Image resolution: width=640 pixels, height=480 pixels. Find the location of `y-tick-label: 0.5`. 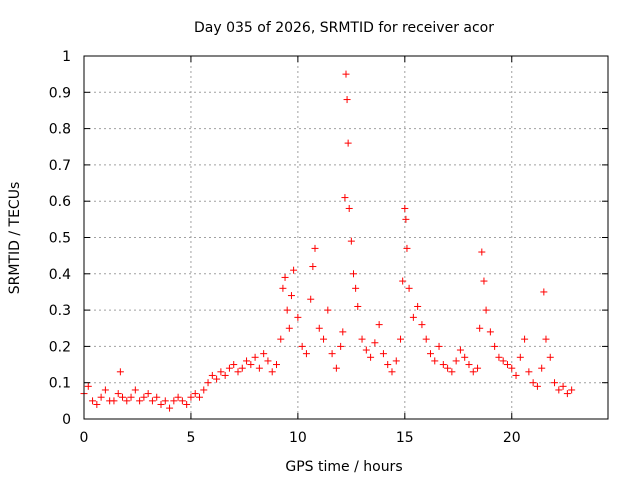

y-tick-label: 0.5 is located at coordinates (60, 239).